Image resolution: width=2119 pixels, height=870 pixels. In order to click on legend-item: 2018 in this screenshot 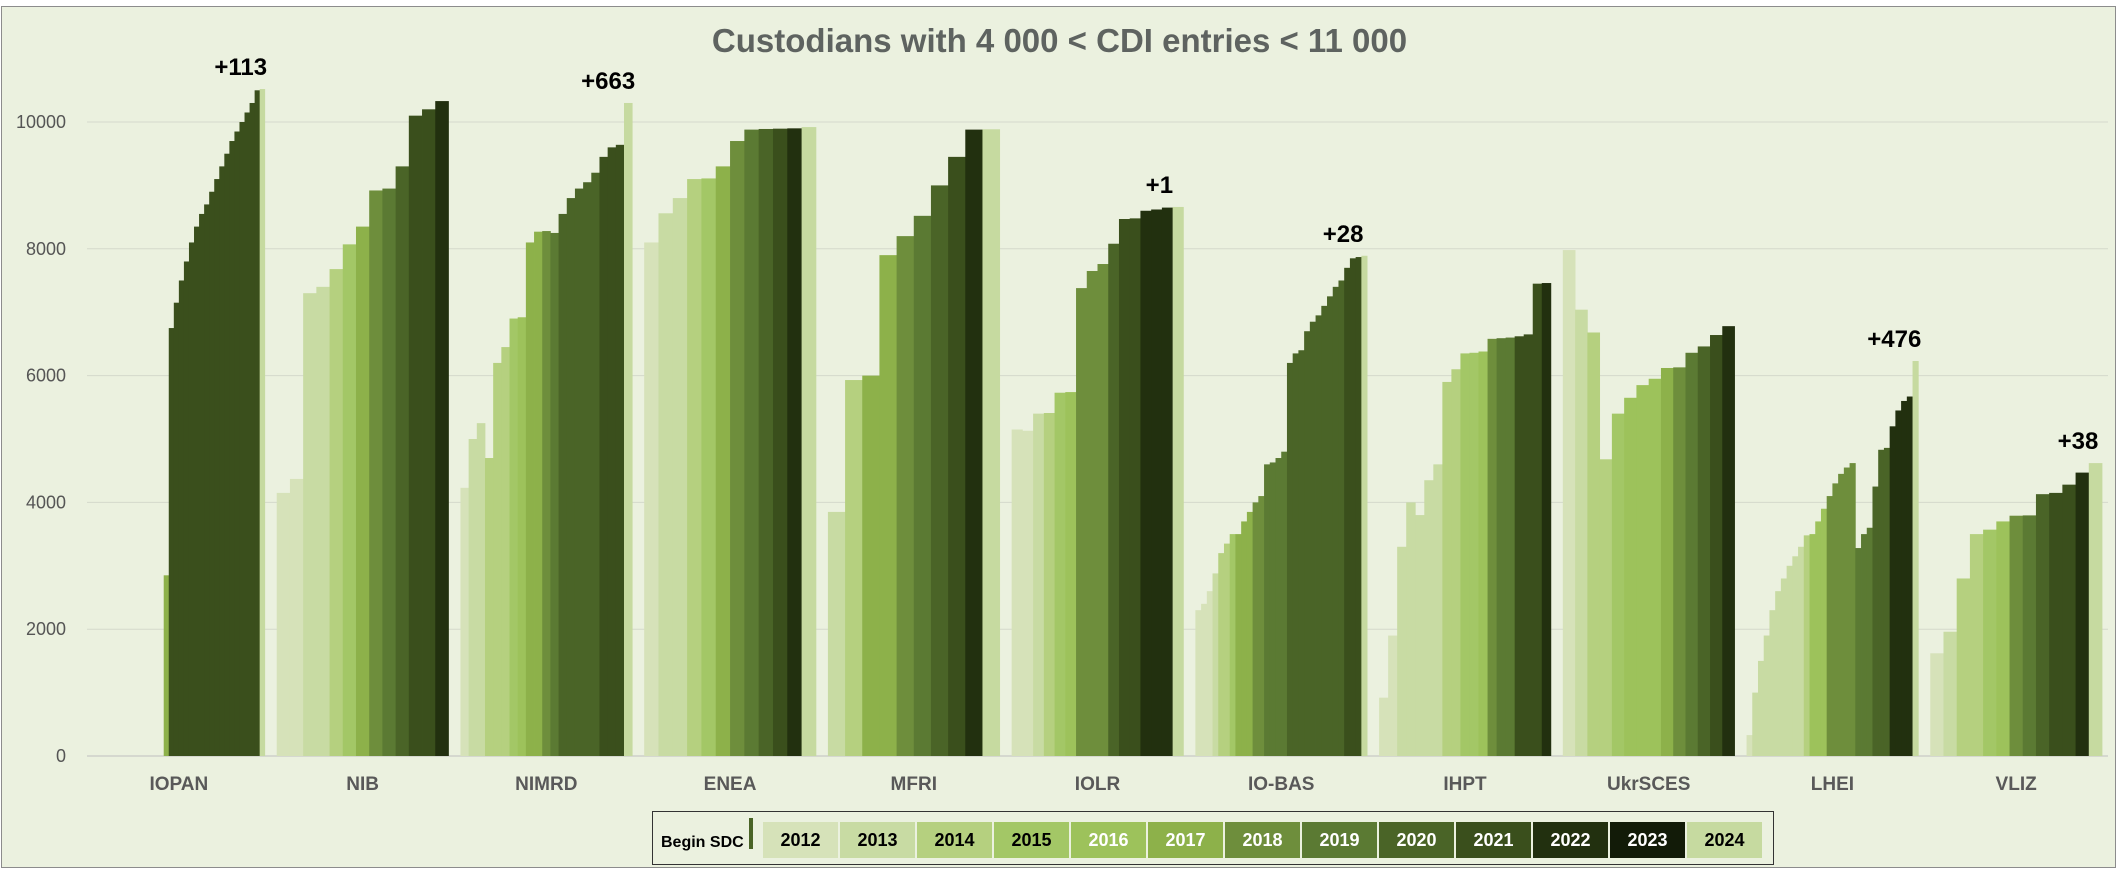, I will do `click(1262, 840)`.